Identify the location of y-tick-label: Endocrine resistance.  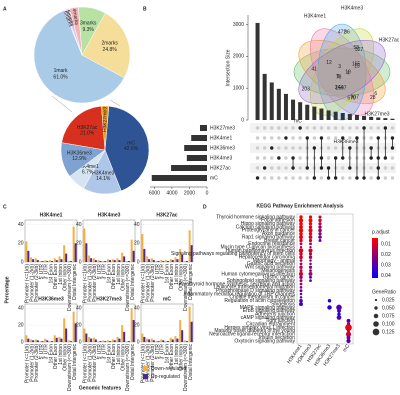
(271, 244).